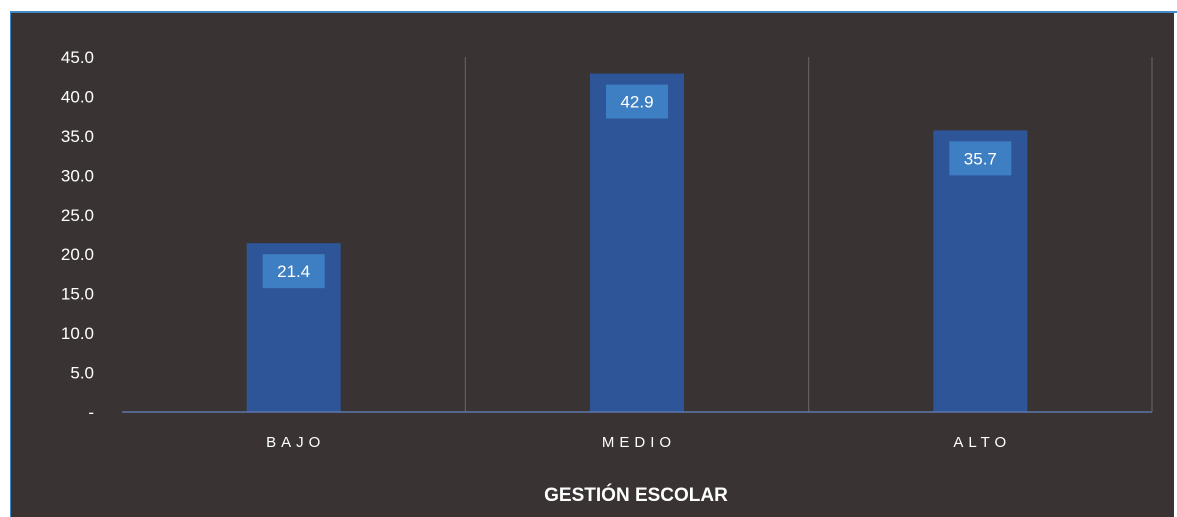 The width and height of the screenshot is (1177, 517). What do you see at coordinates (82, 373) in the screenshot?
I see `y-tick-label: 5.0` at bounding box center [82, 373].